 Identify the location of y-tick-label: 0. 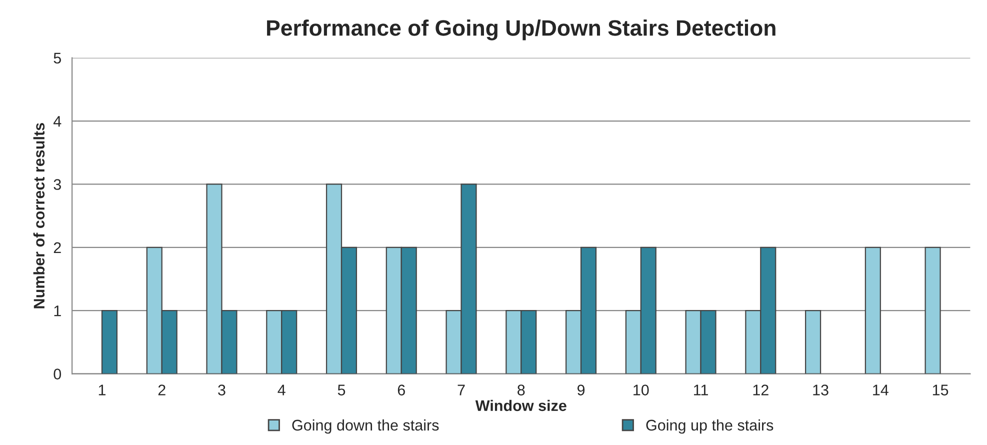
(58, 374).